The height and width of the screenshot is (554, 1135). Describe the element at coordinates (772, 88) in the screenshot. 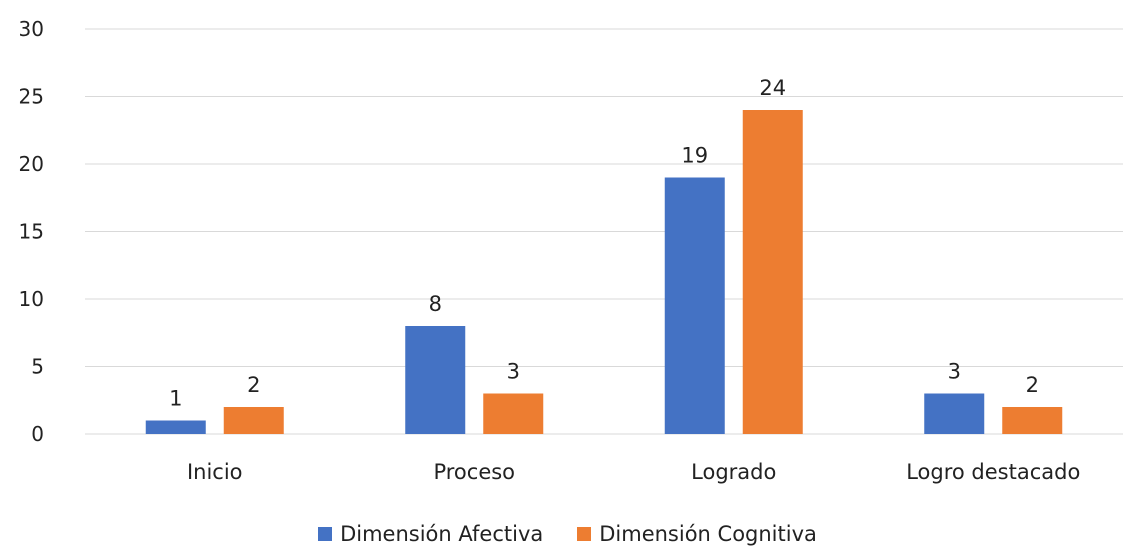

I see `data-label: 24` at that location.